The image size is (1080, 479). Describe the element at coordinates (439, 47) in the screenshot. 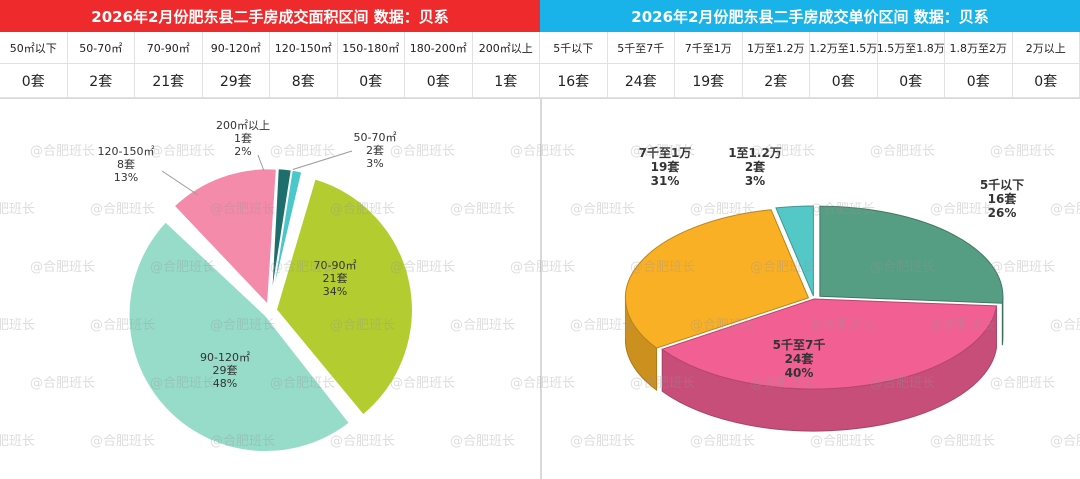

I see `table-header-cell: 180-200㎡` at that location.